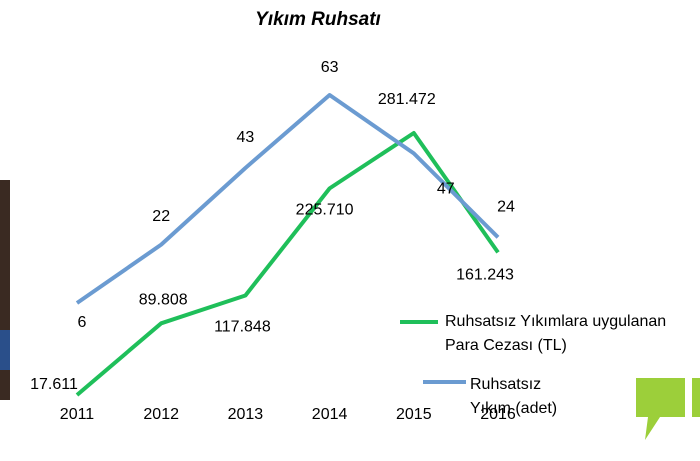 The width and height of the screenshot is (700, 461). What do you see at coordinates (5, 350) in the screenshot?
I see `photo-strip-detail` at bounding box center [5, 350].